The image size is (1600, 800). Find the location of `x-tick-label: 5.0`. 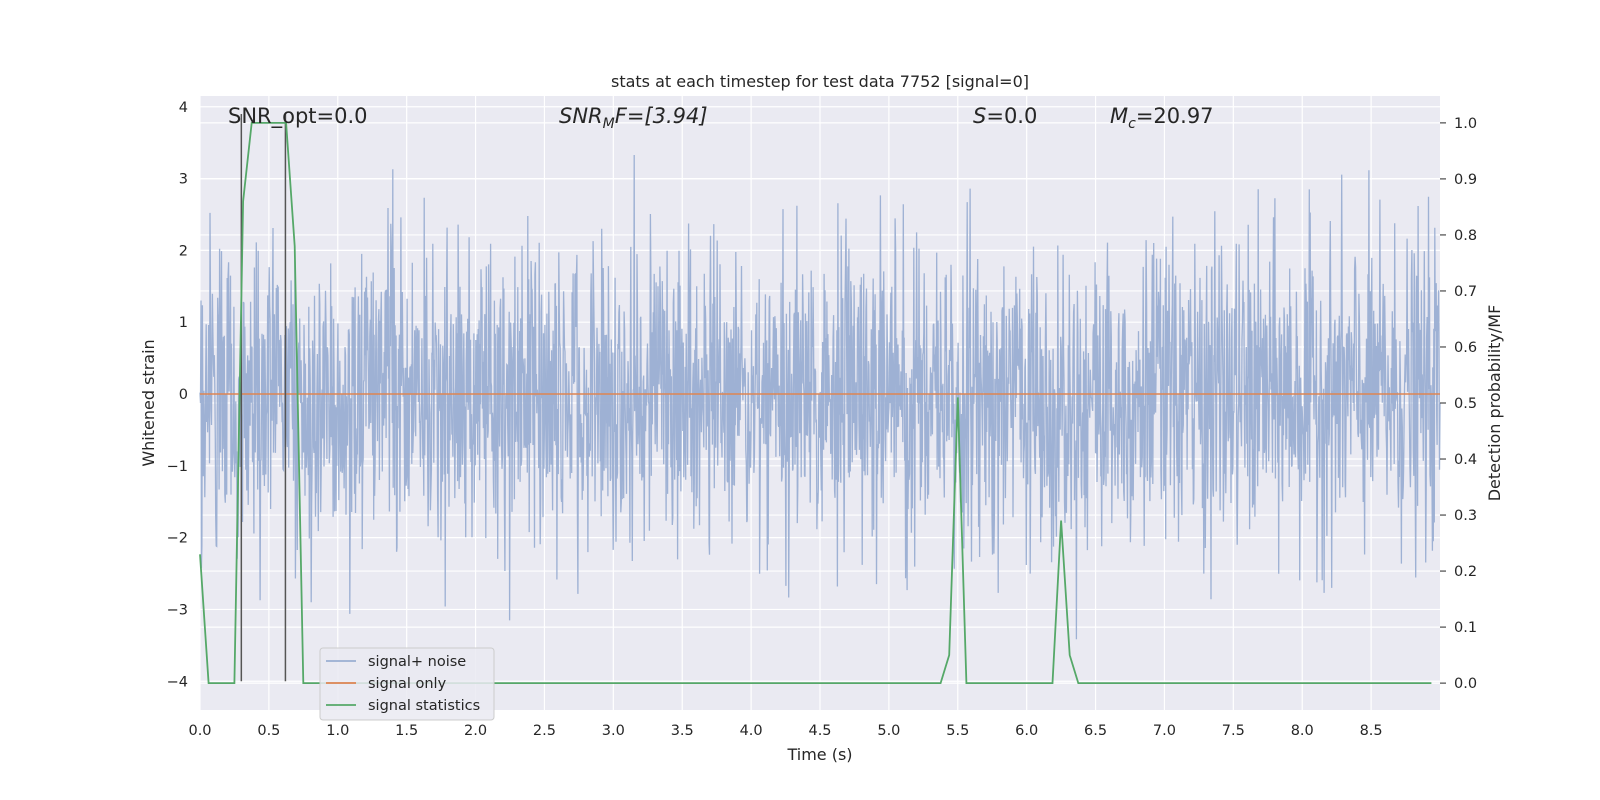

x-tick-label: 5.0 is located at coordinates (888, 731).